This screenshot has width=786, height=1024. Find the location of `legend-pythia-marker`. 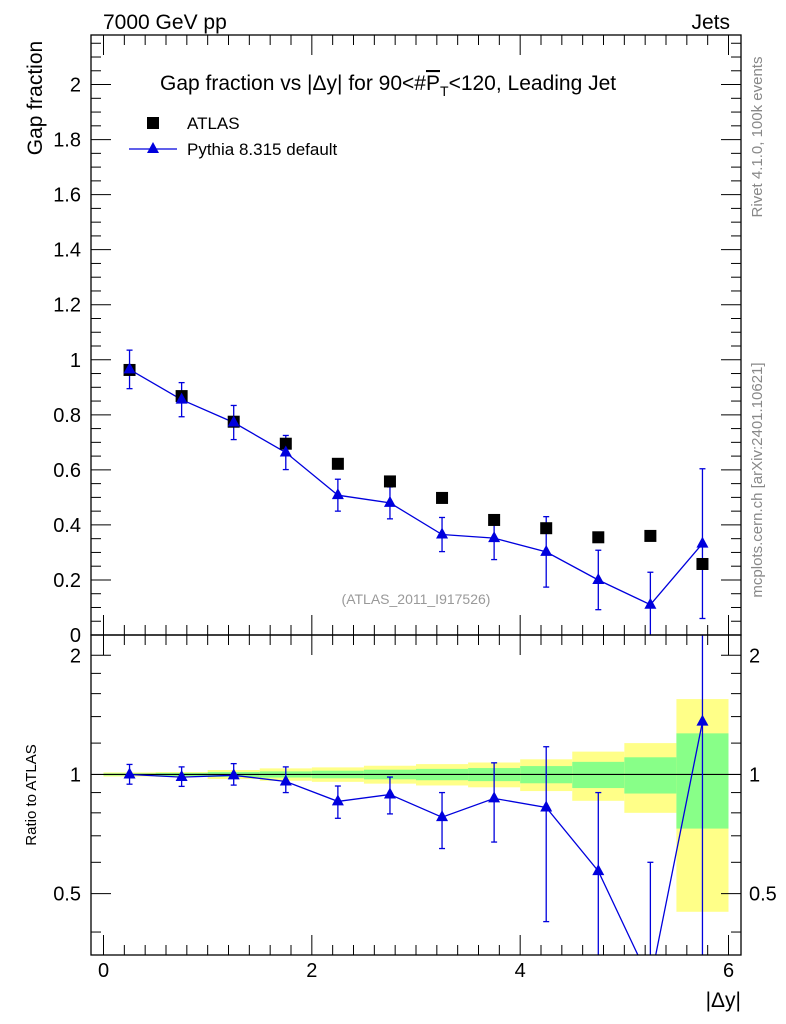

legend-pythia-marker is located at coordinates (153, 147).